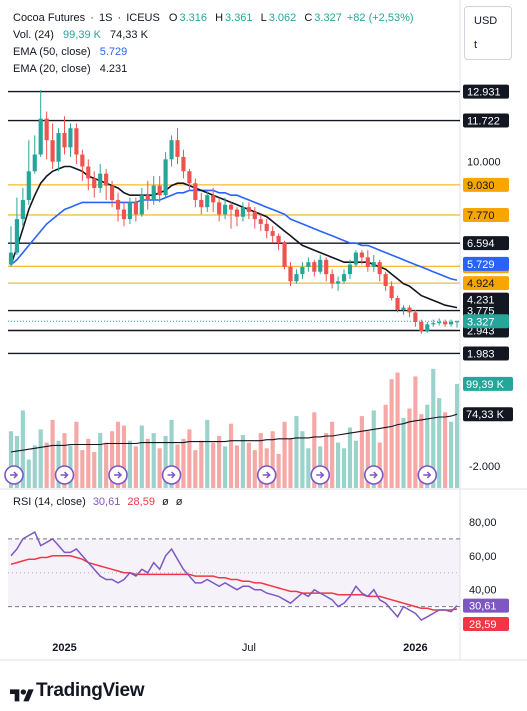 The height and width of the screenshot is (711, 527). Describe the element at coordinates (483, 523) in the screenshot. I see `rsi-tick-label: 80,00` at that location.